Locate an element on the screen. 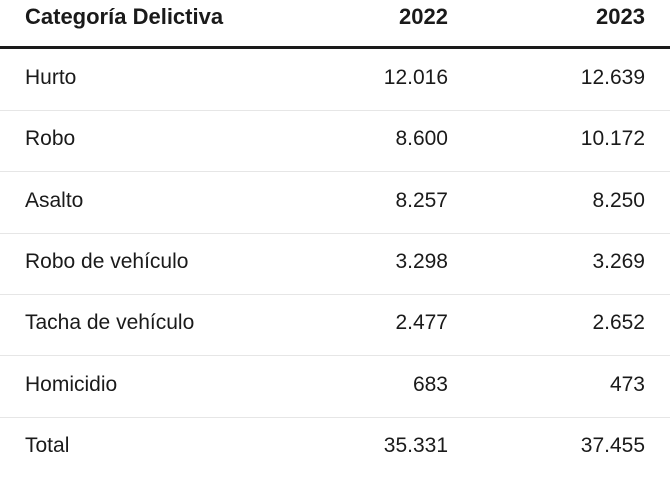 The height and width of the screenshot is (478, 670). row-value-2022: 8.600 is located at coordinates (421, 138).